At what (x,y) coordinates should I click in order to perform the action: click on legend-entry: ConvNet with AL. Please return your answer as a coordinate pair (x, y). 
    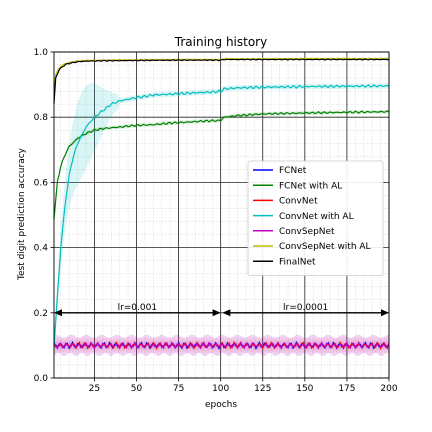
    Looking at the image, I should click on (316, 217).